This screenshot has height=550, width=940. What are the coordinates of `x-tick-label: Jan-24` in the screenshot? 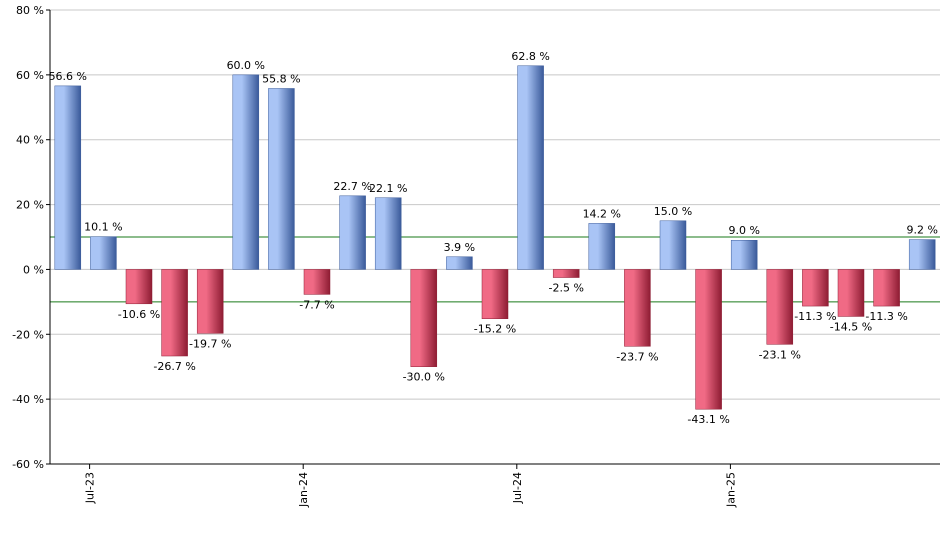 It's located at (303, 490).